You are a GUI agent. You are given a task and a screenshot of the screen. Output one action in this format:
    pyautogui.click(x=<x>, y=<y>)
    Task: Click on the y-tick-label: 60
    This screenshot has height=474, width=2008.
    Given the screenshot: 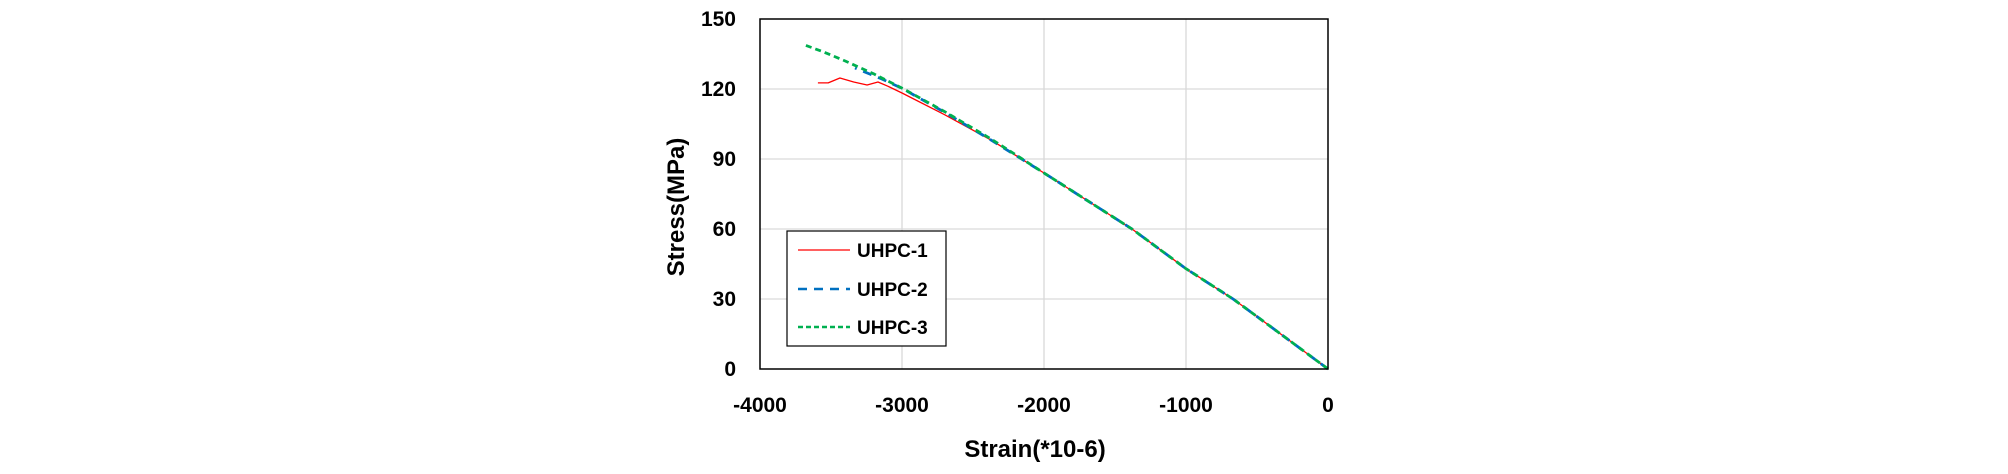 What is the action you would take?
    pyautogui.click(x=724, y=229)
    